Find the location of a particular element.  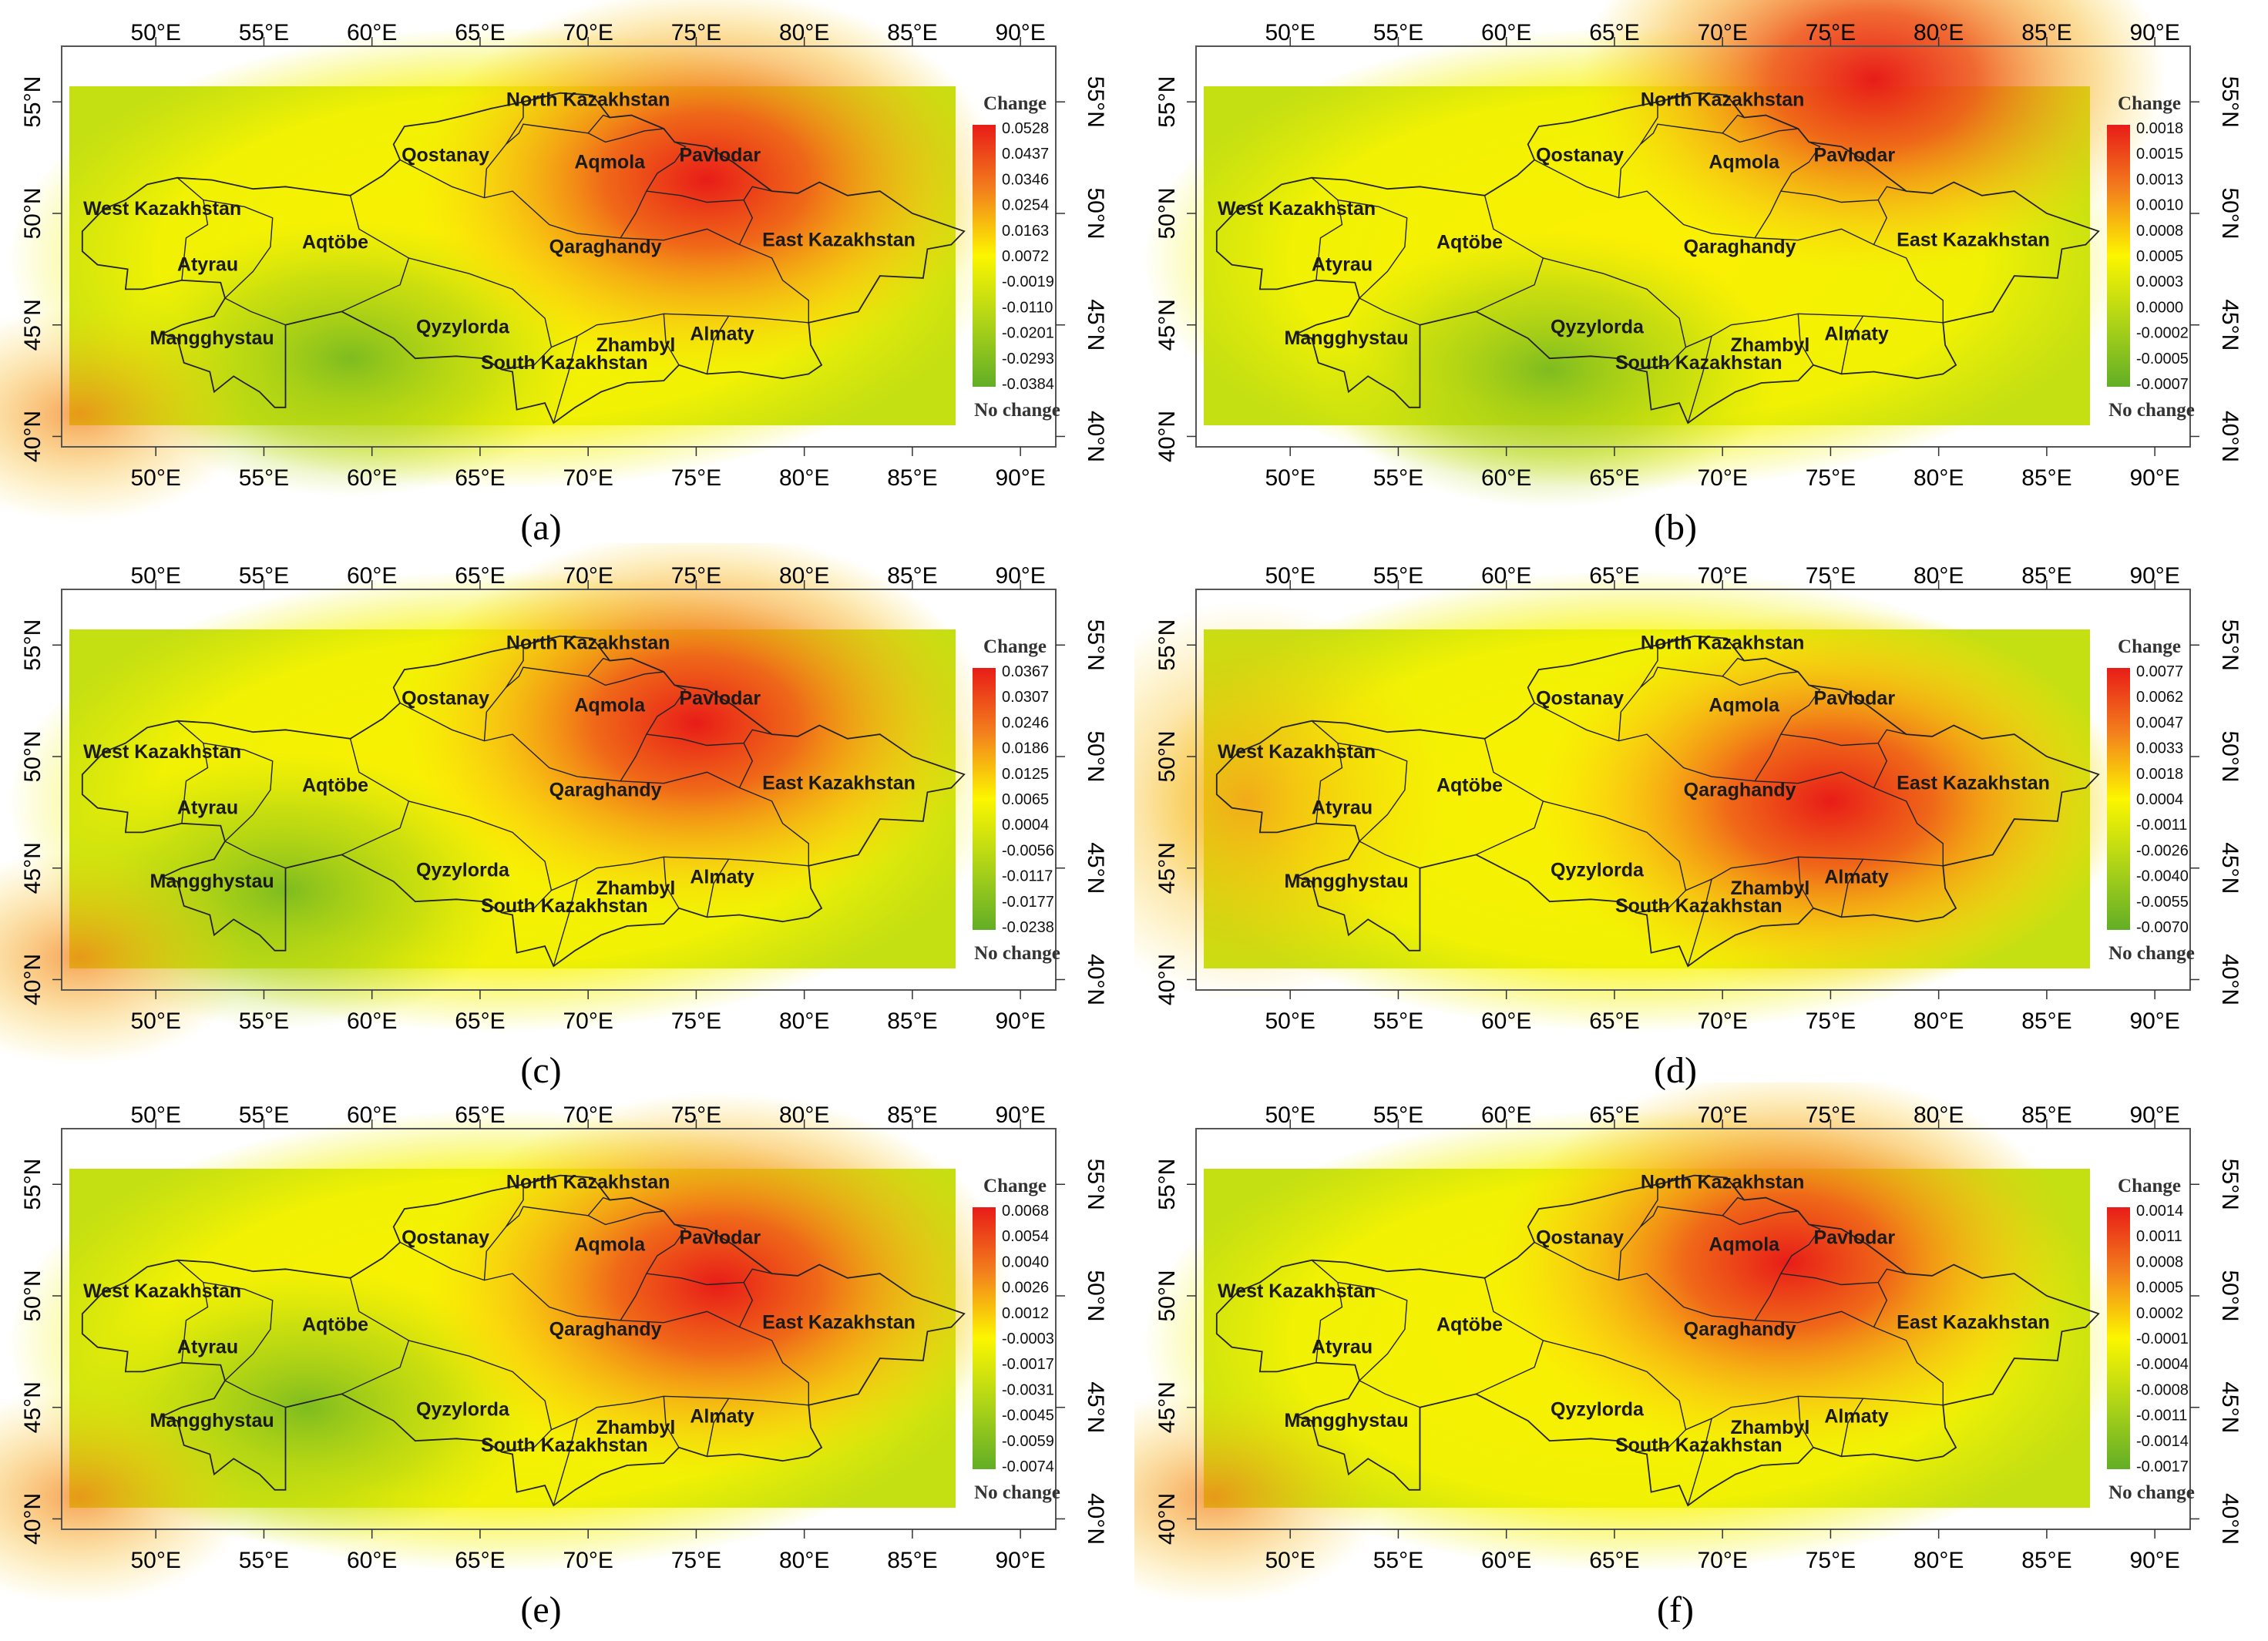

legend-tick: 0.0003 is located at coordinates (2160, 282).